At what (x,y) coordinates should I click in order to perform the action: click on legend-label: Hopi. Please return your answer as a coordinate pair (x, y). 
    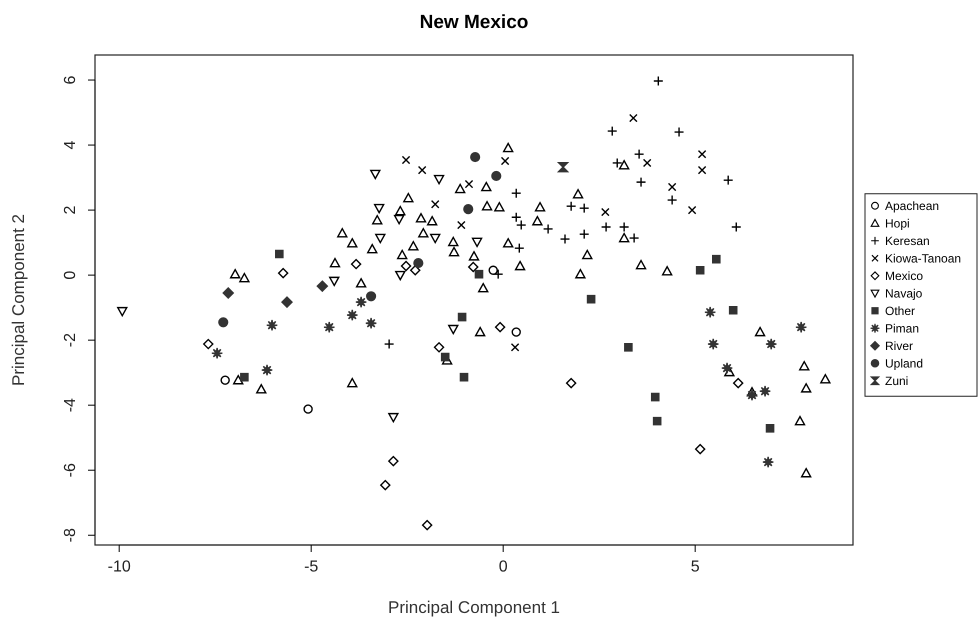
    Looking at the image, I should click on (897, 223).